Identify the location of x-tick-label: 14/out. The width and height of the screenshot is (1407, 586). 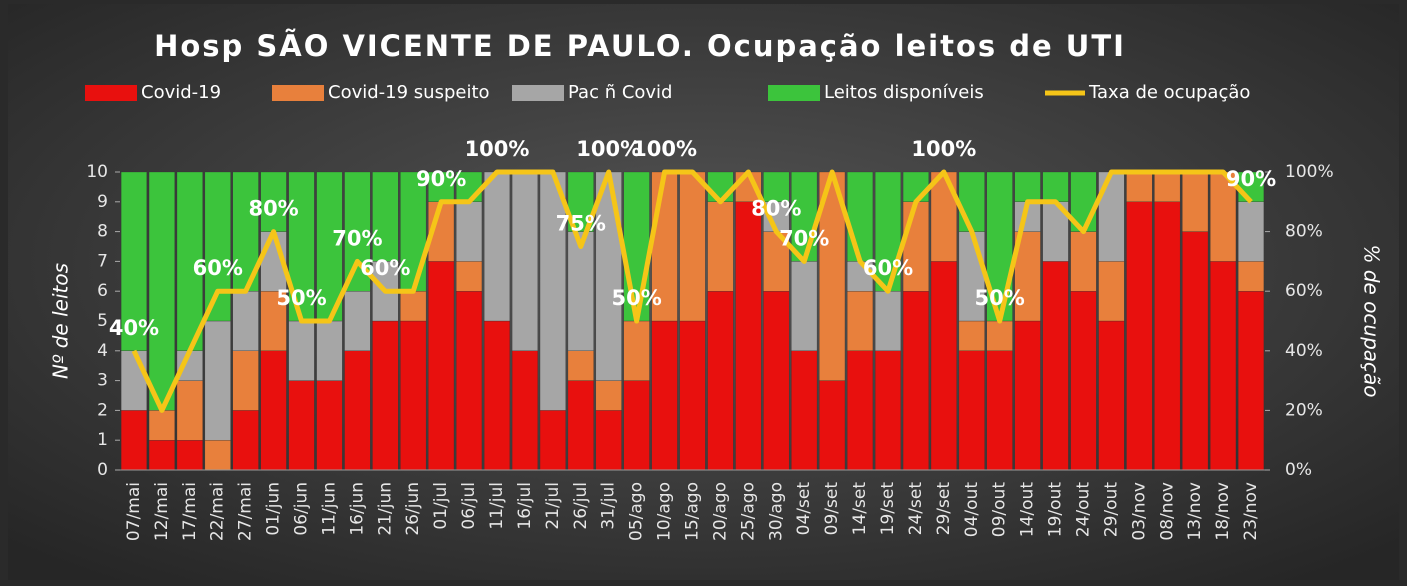
(1028, 510).